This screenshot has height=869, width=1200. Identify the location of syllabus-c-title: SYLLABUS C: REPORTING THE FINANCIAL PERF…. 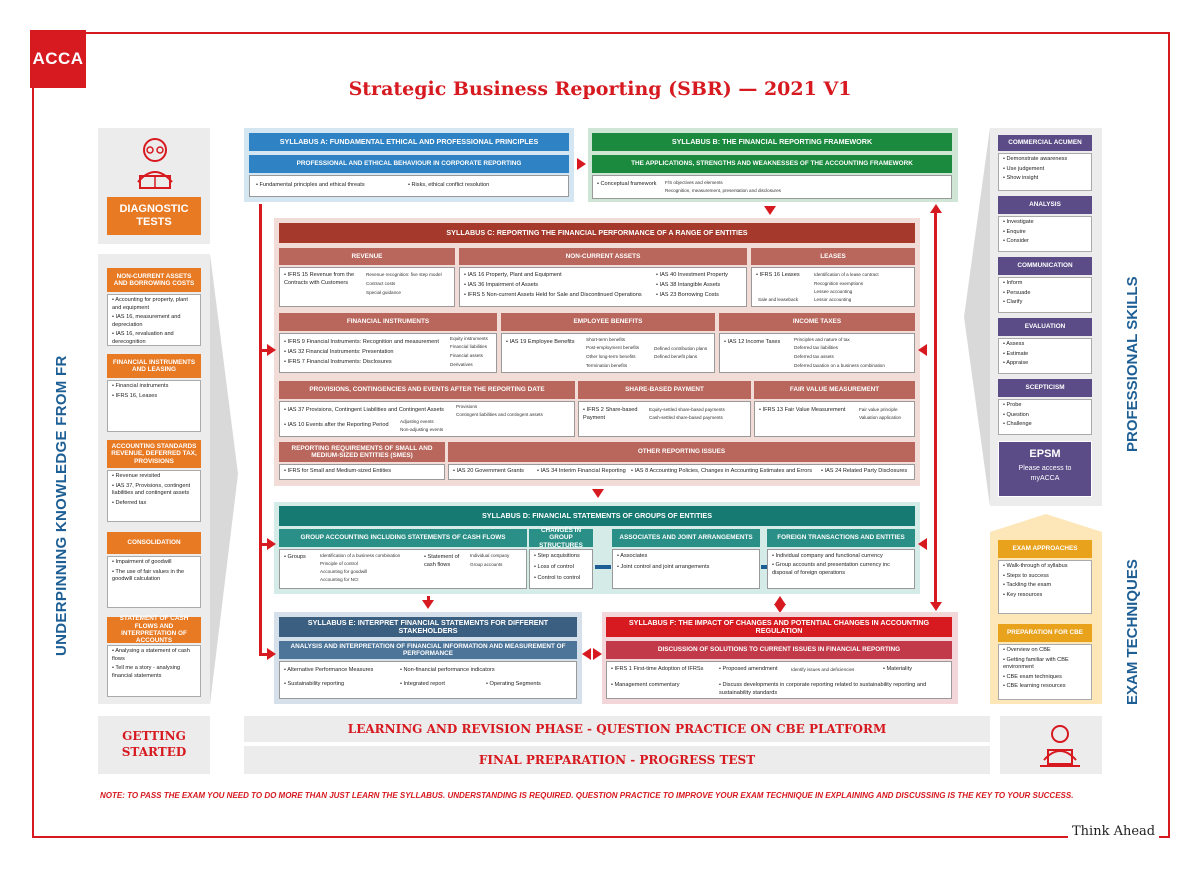
(597, 233).